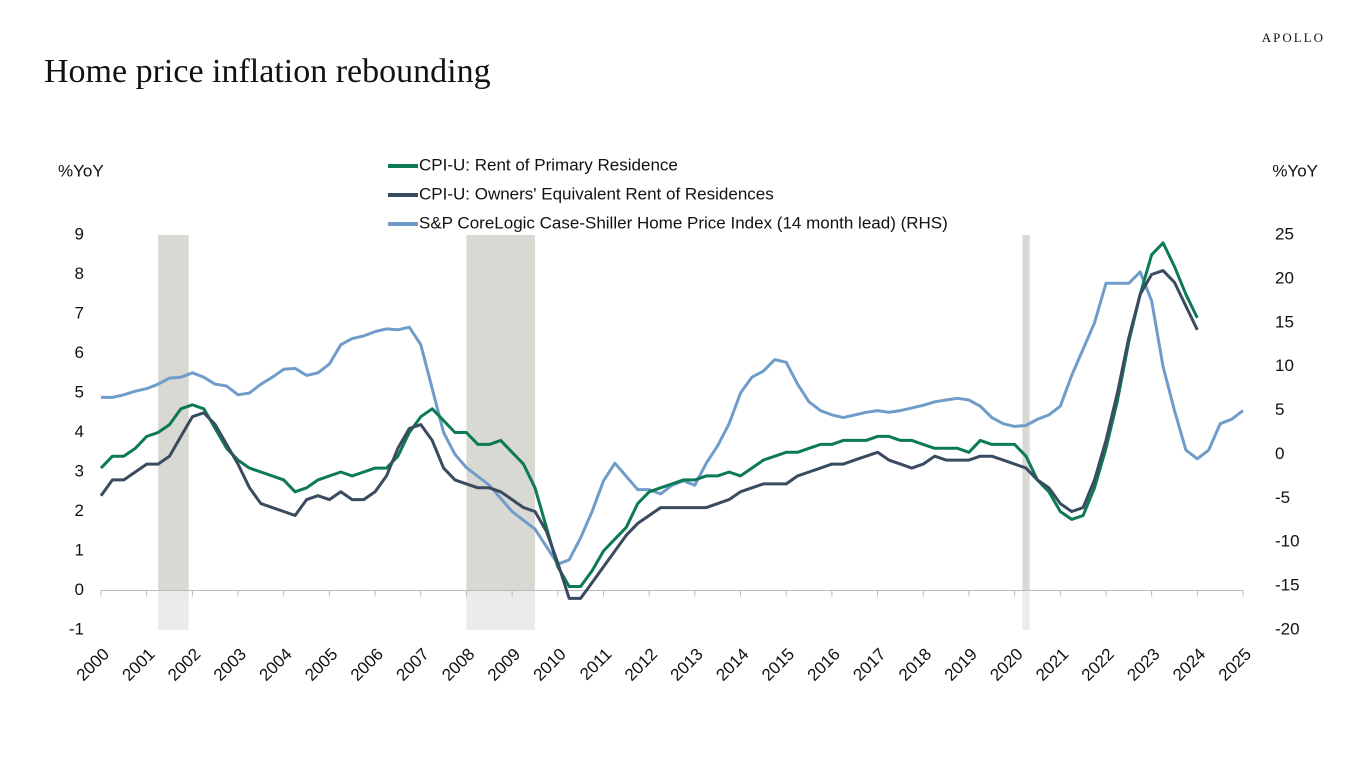 The image size is (1366, 768). Describe the element at coordinates (1284, 321) in the screenshot. I see `y2-tick-label: 15` at that location.